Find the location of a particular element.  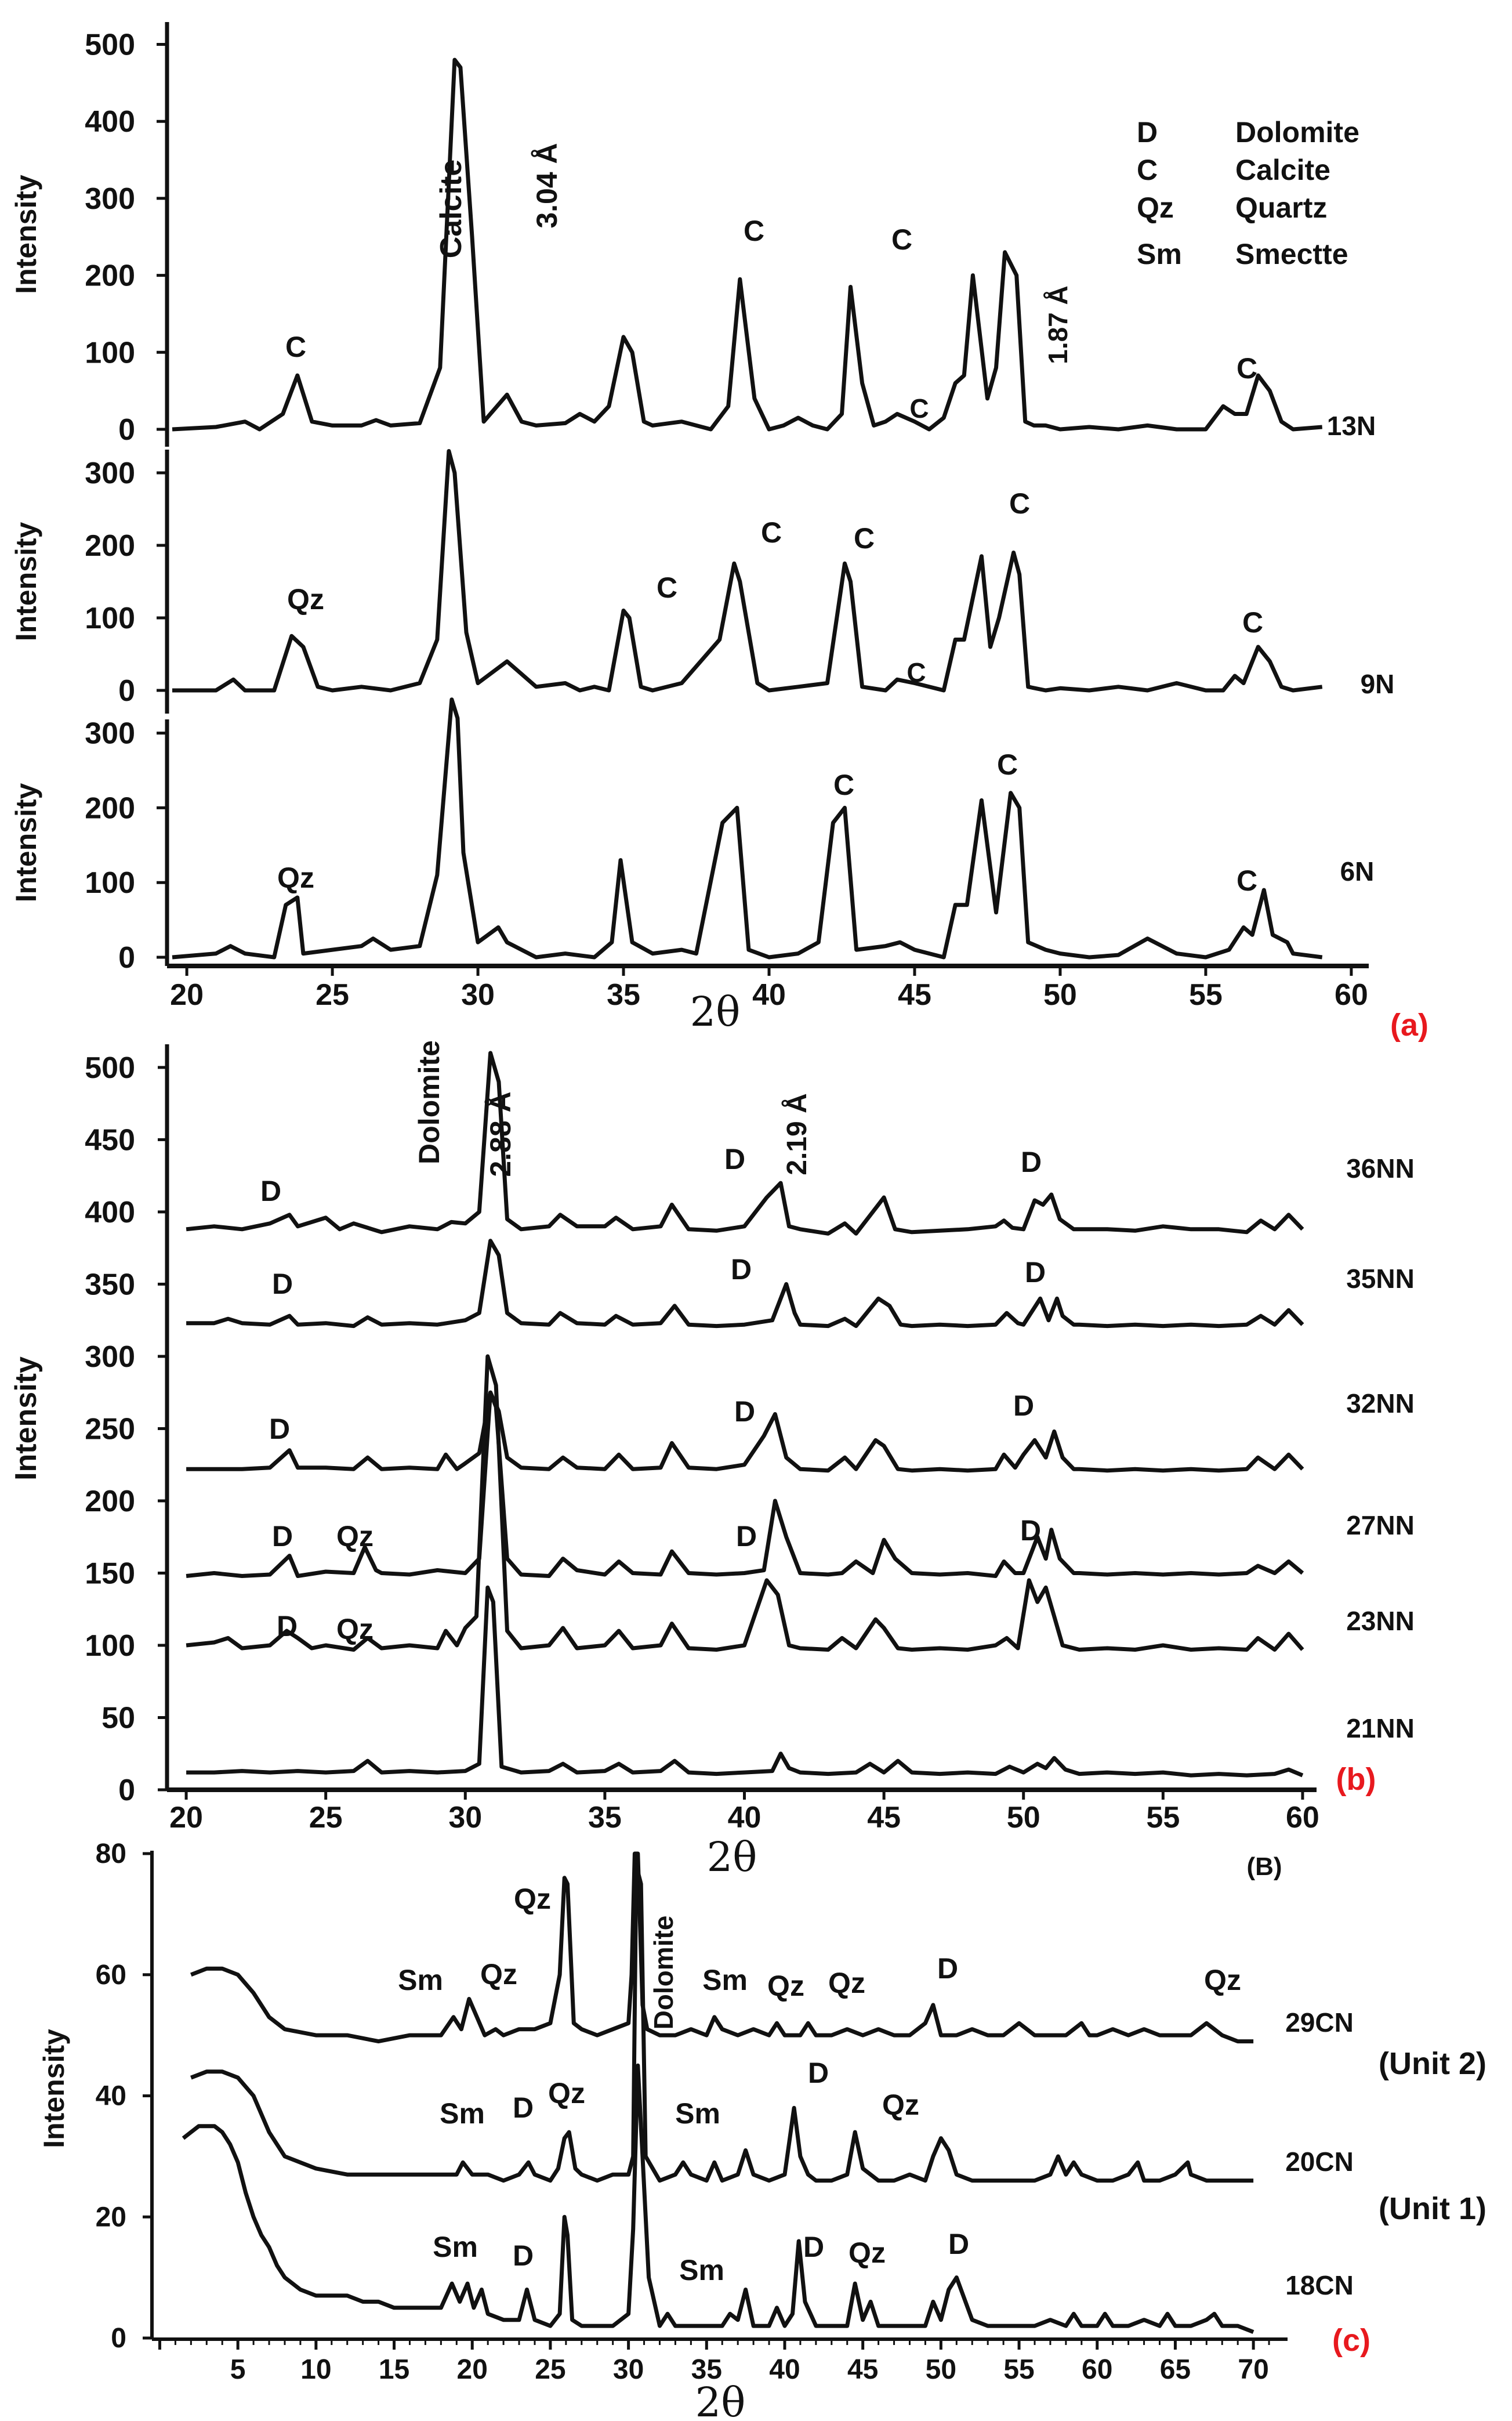

subplot-9N: 300 200 100 0 Intensity is located at coordinates (666, 581).